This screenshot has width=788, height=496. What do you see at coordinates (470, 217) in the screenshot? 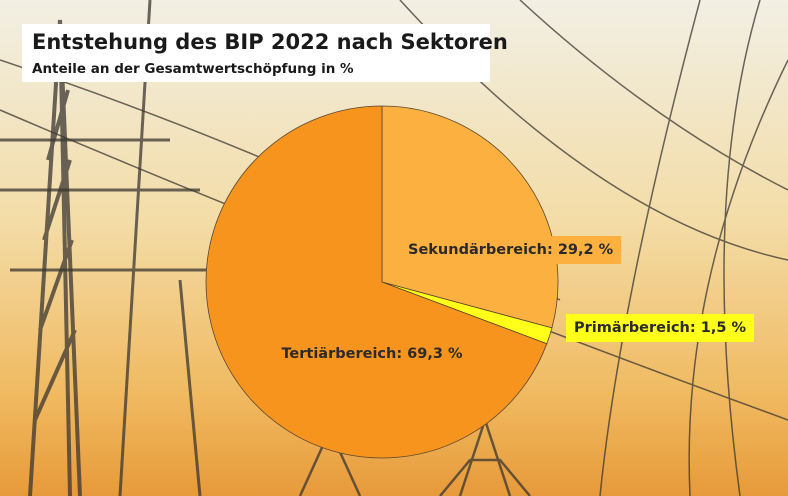
I see `pie-slice` at bounding box center [470, 217].